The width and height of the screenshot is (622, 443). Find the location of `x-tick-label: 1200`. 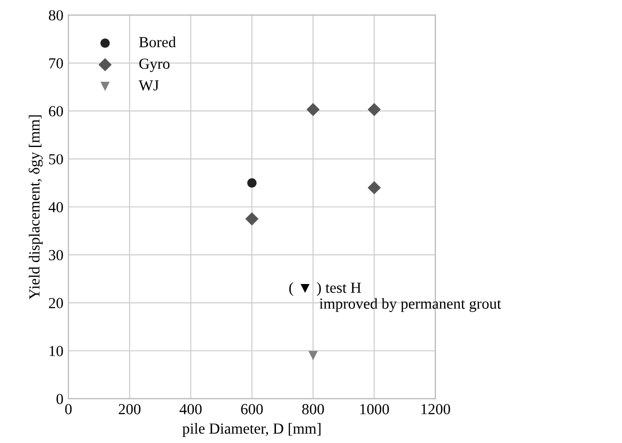

x-tick-label: 1200 is located at coordinates (435, 409).